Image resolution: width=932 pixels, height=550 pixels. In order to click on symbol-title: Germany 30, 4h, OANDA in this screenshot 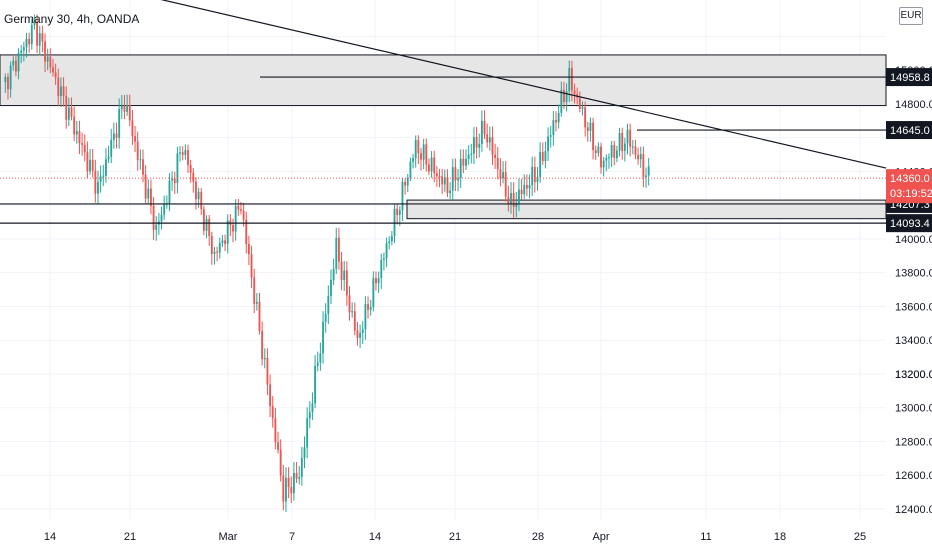, I will do `click(72, 19)`.